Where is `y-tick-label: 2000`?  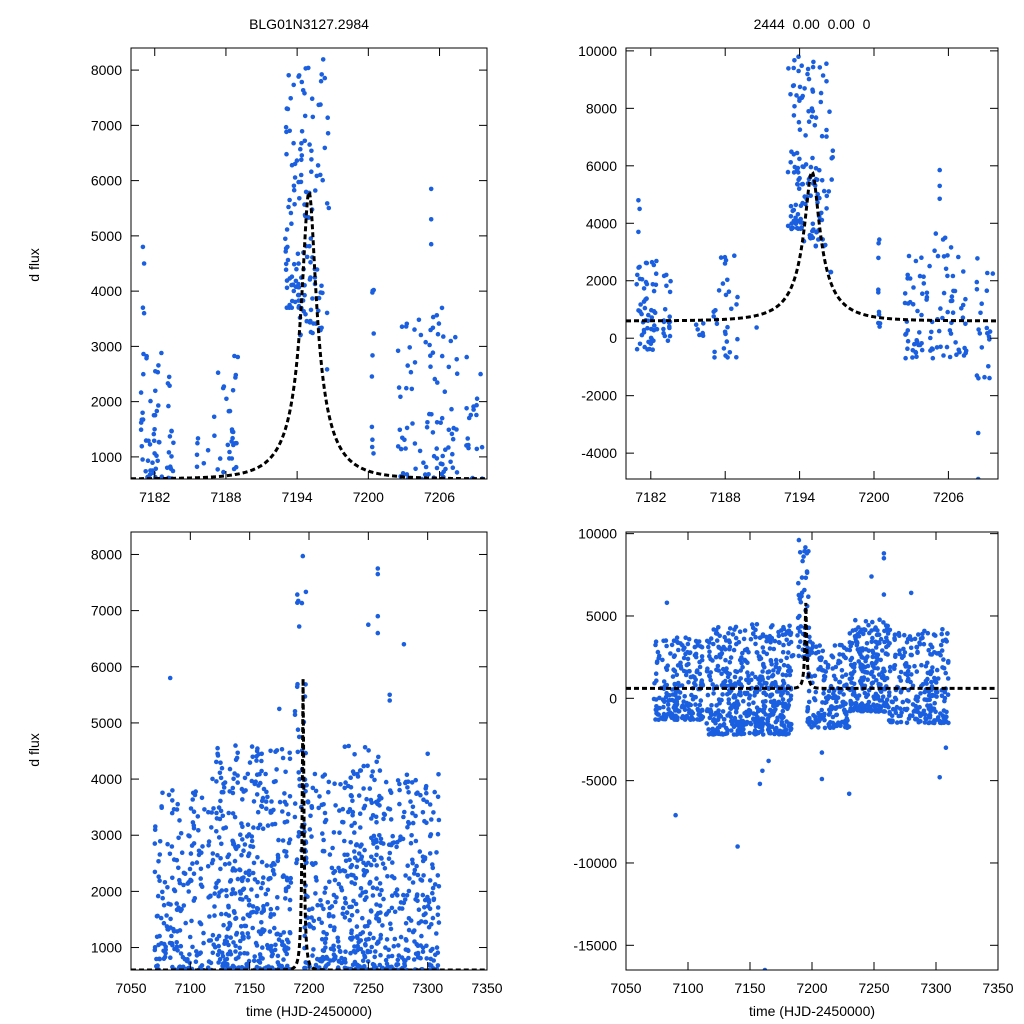
y-tick-label: 2000 is located at coordinates (106, 891).